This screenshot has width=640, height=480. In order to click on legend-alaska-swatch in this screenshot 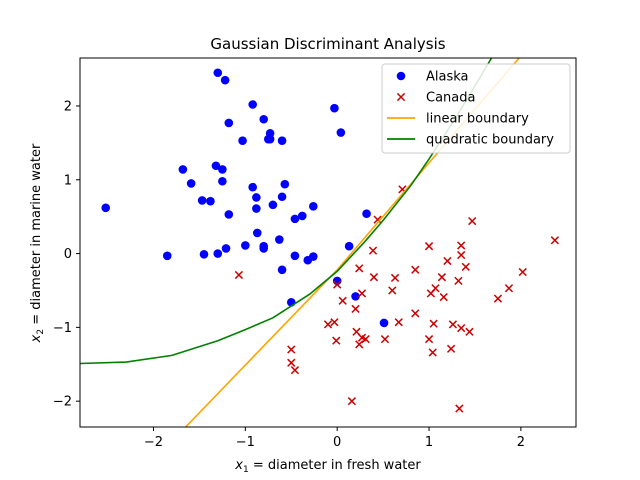, I will do `click(401, 76)`.